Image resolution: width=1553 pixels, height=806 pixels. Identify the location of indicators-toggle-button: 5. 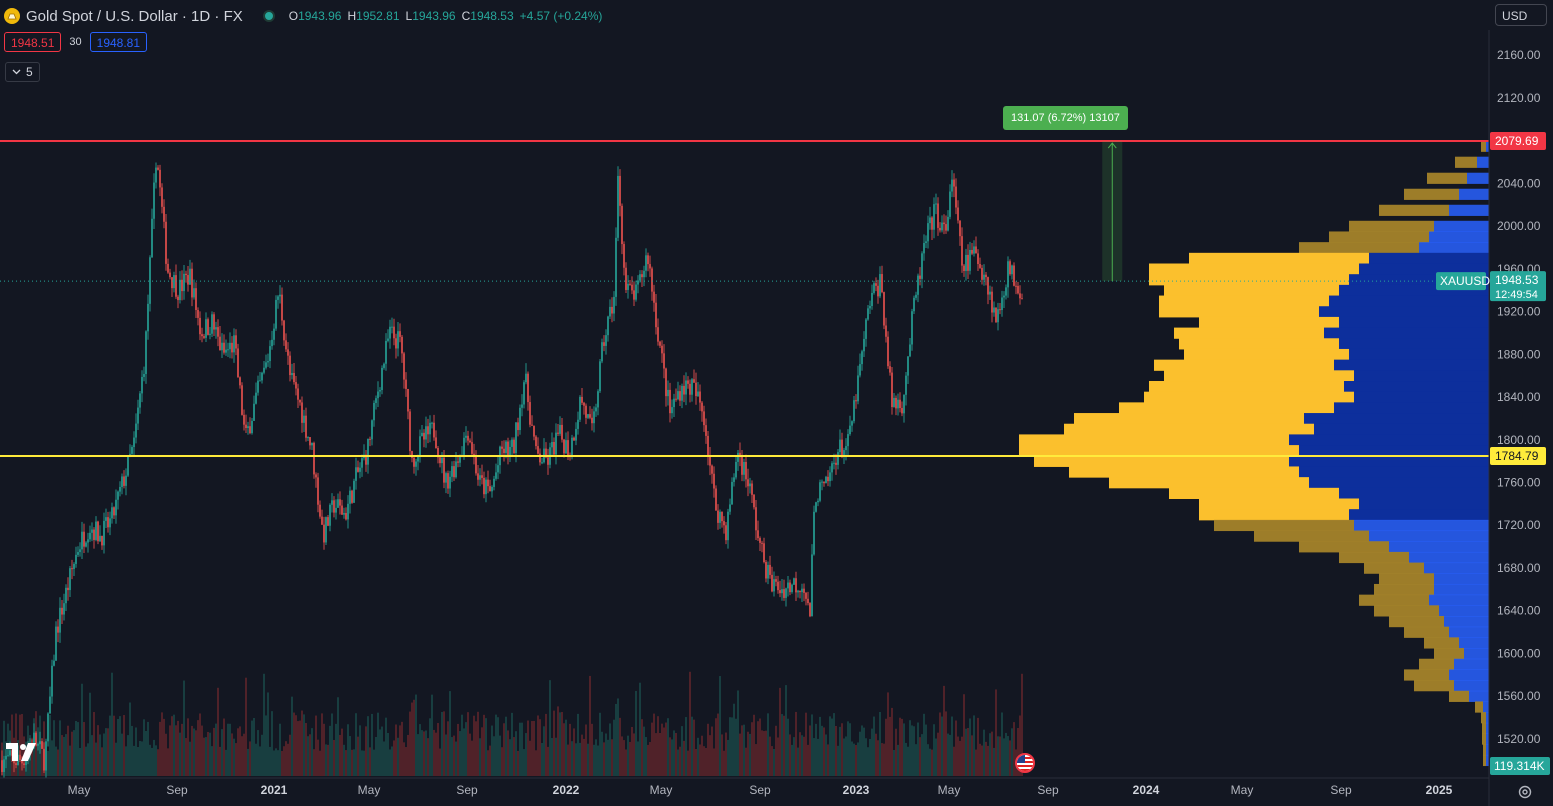
(22, 72).